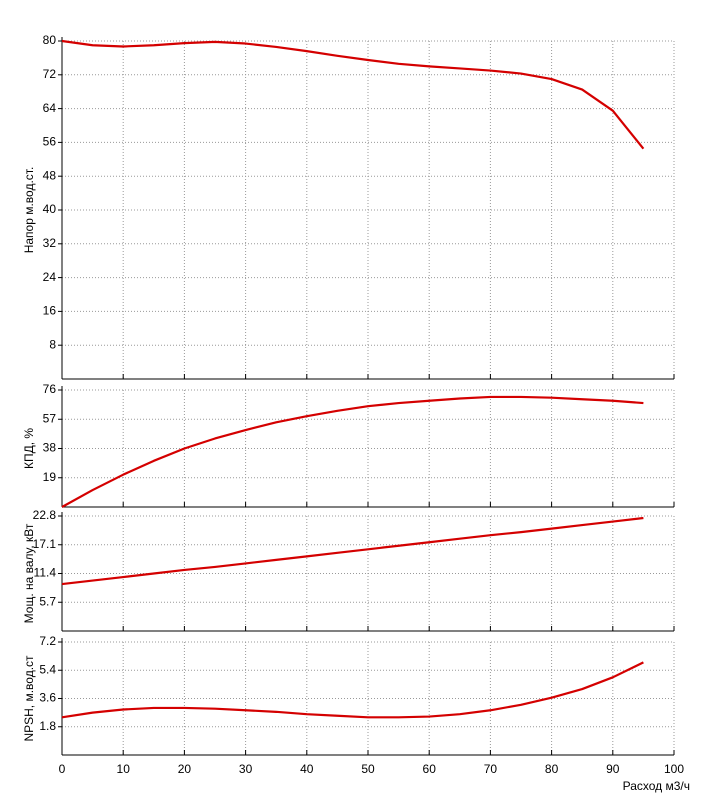 The height and width of the screenshot is (800, 705). Describe the element at coordinates (50, 74) in the screenshot. I see `y-tick-label: 72` at that location.